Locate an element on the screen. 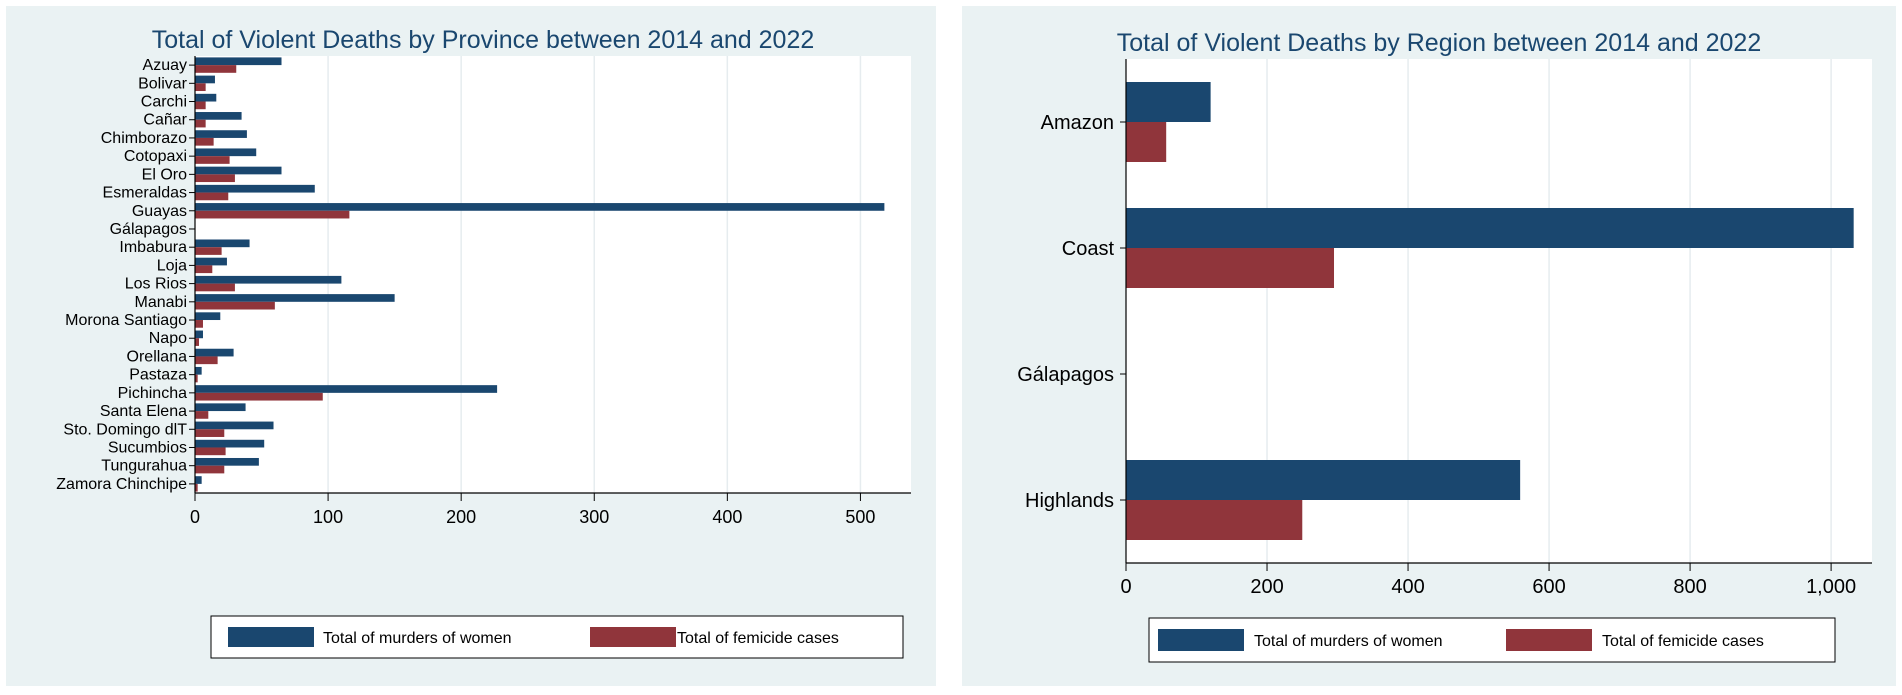  category-label: Esmeraldas is located at coordinates (145, 193).